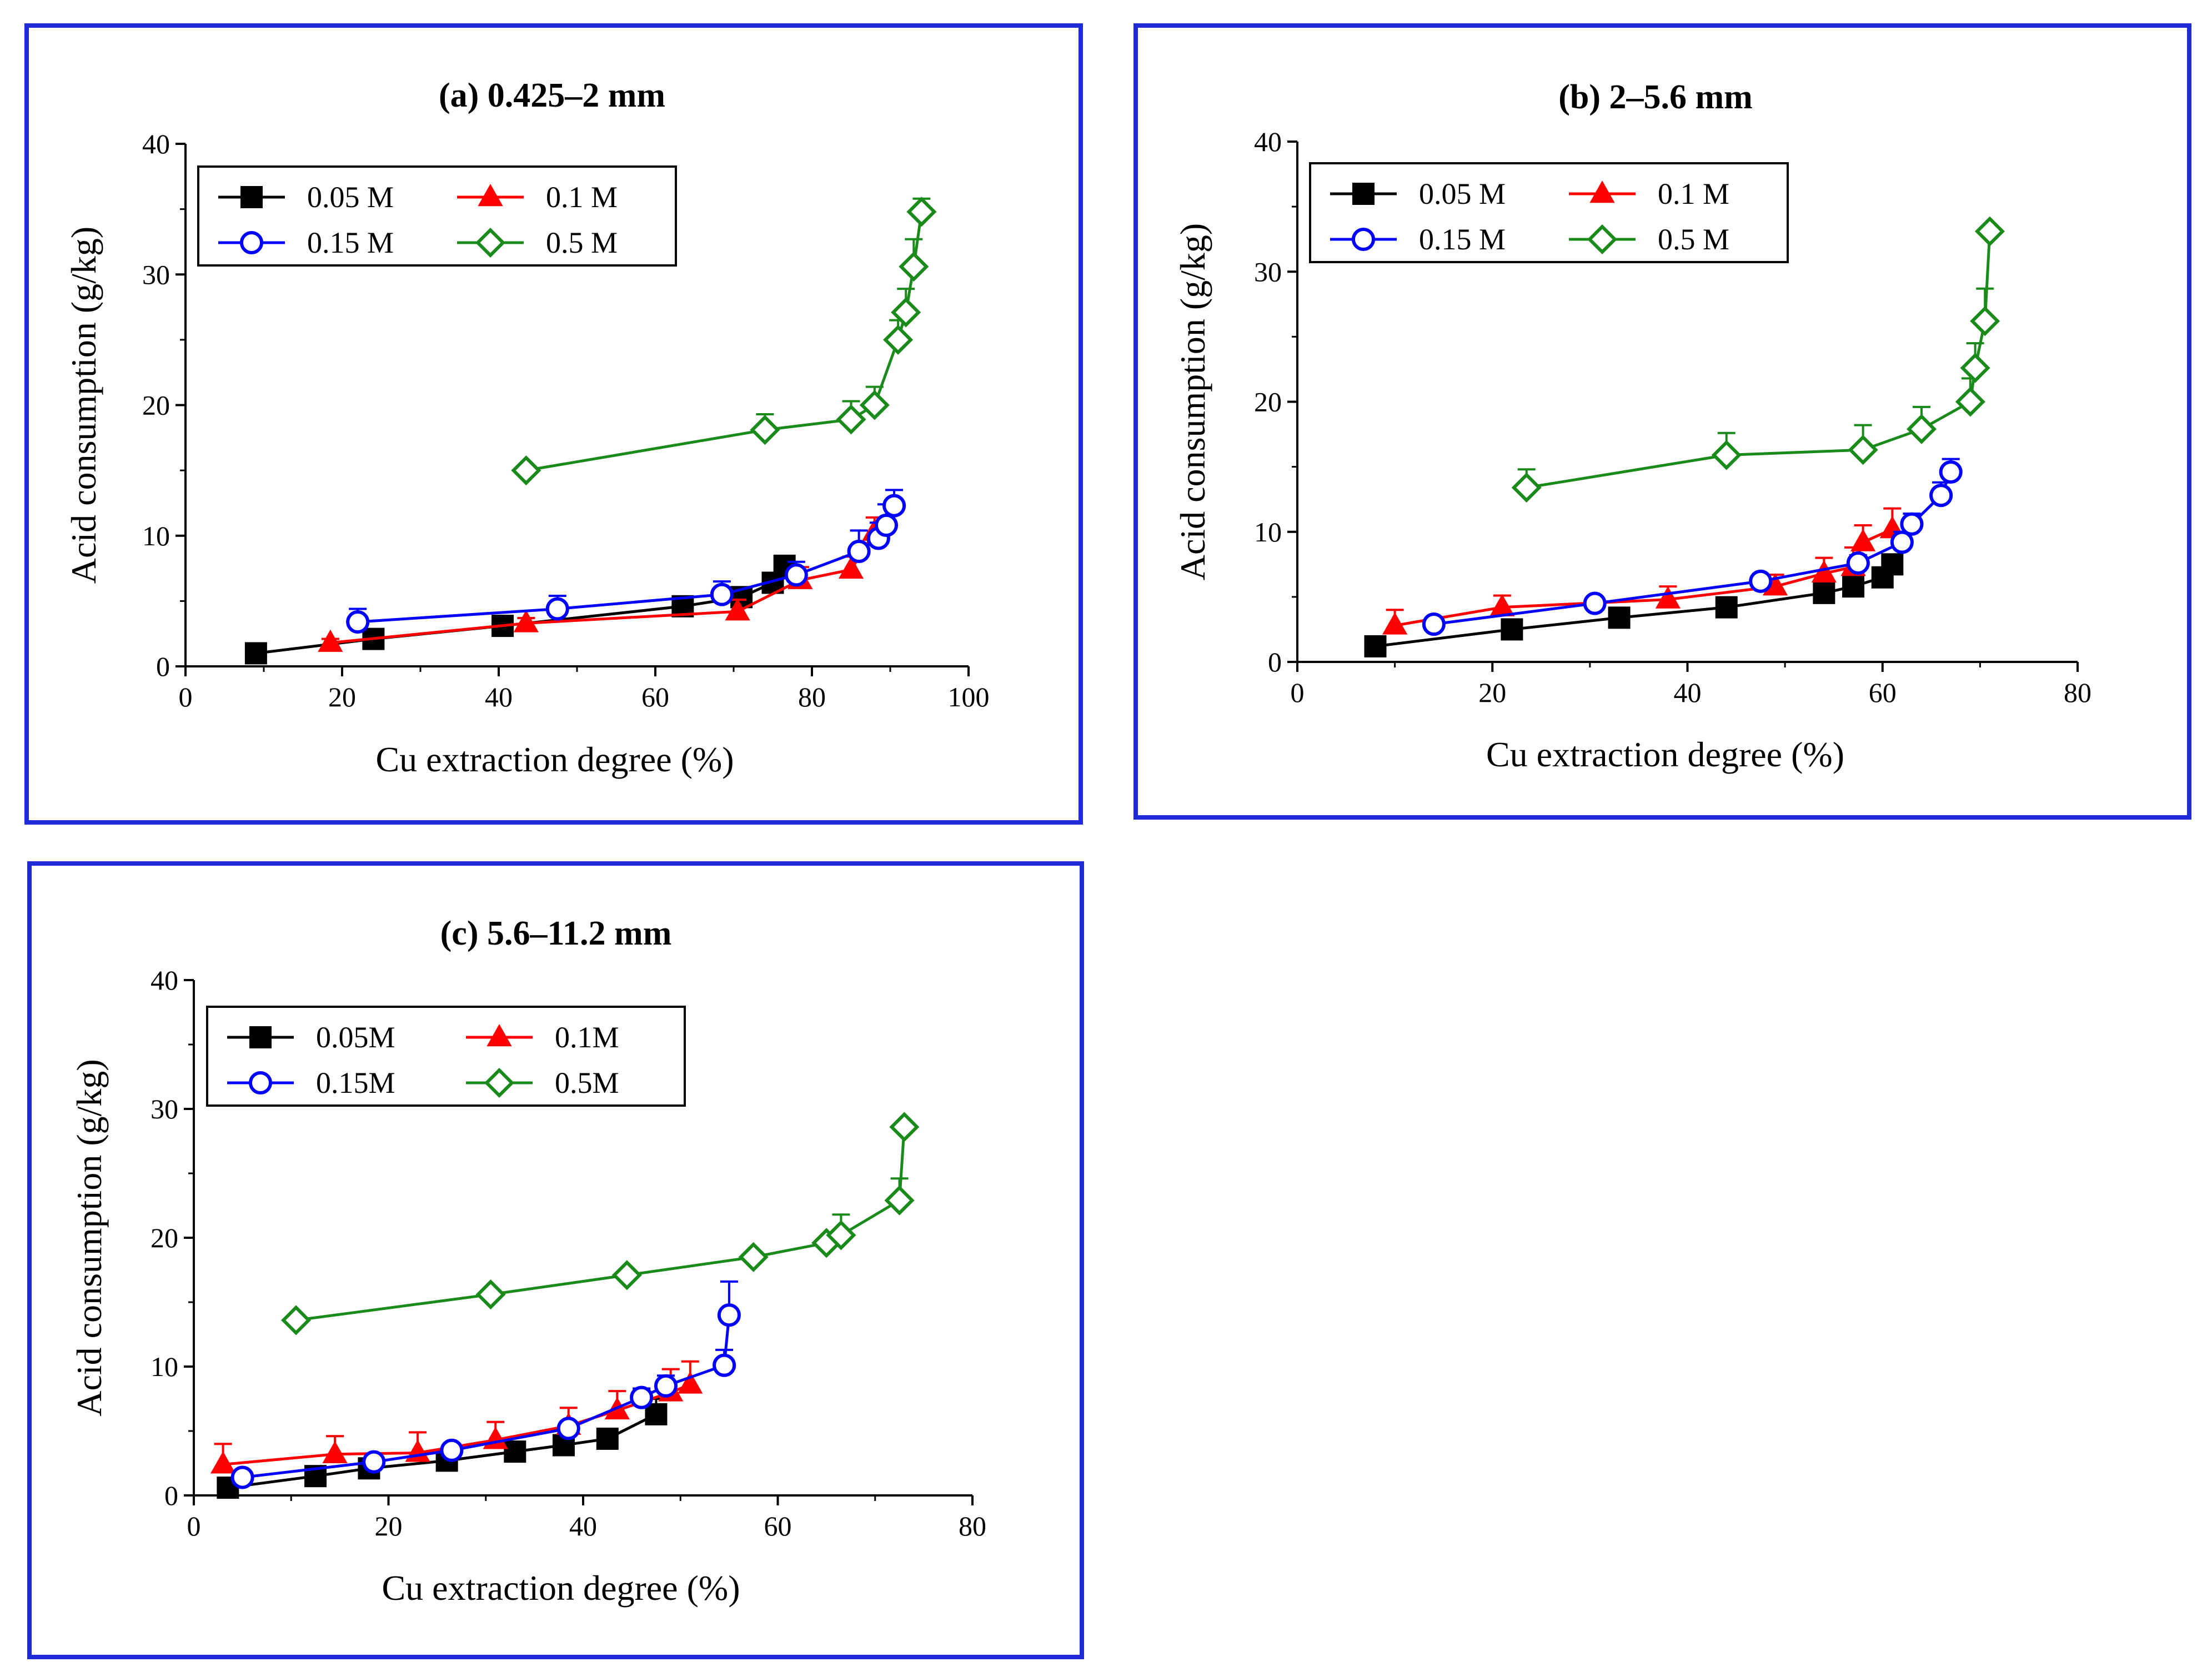 The width and height of the screenshot is (2212, 1667). What do you see at coordinates (355, 1037) in the screenshot?
I see `chart-c-legend-label: 0.05M` at bounding box center [355, 1037].